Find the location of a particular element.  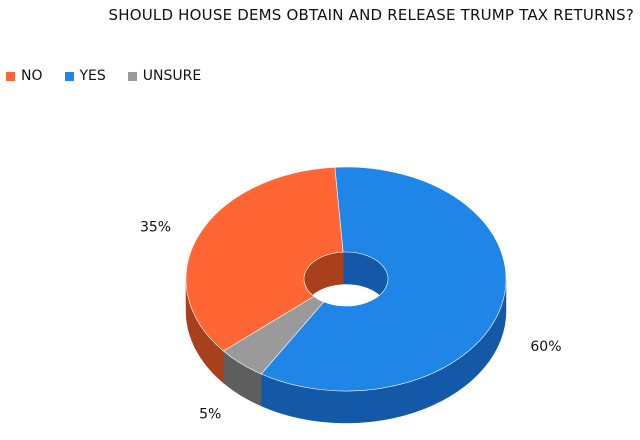

legend-label-unsure: UNSURE is located at coordinates (172, 76).